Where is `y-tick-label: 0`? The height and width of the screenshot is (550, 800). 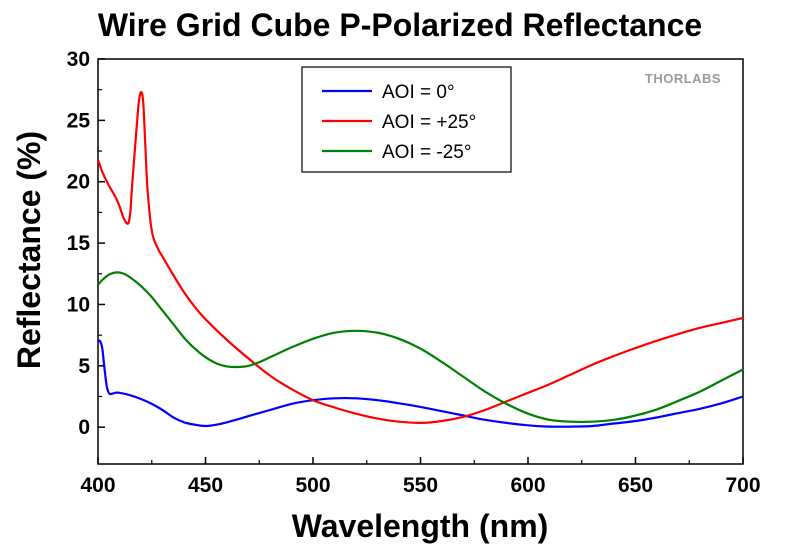 y-tick-label: 0 is located at coordinates (84, 427).